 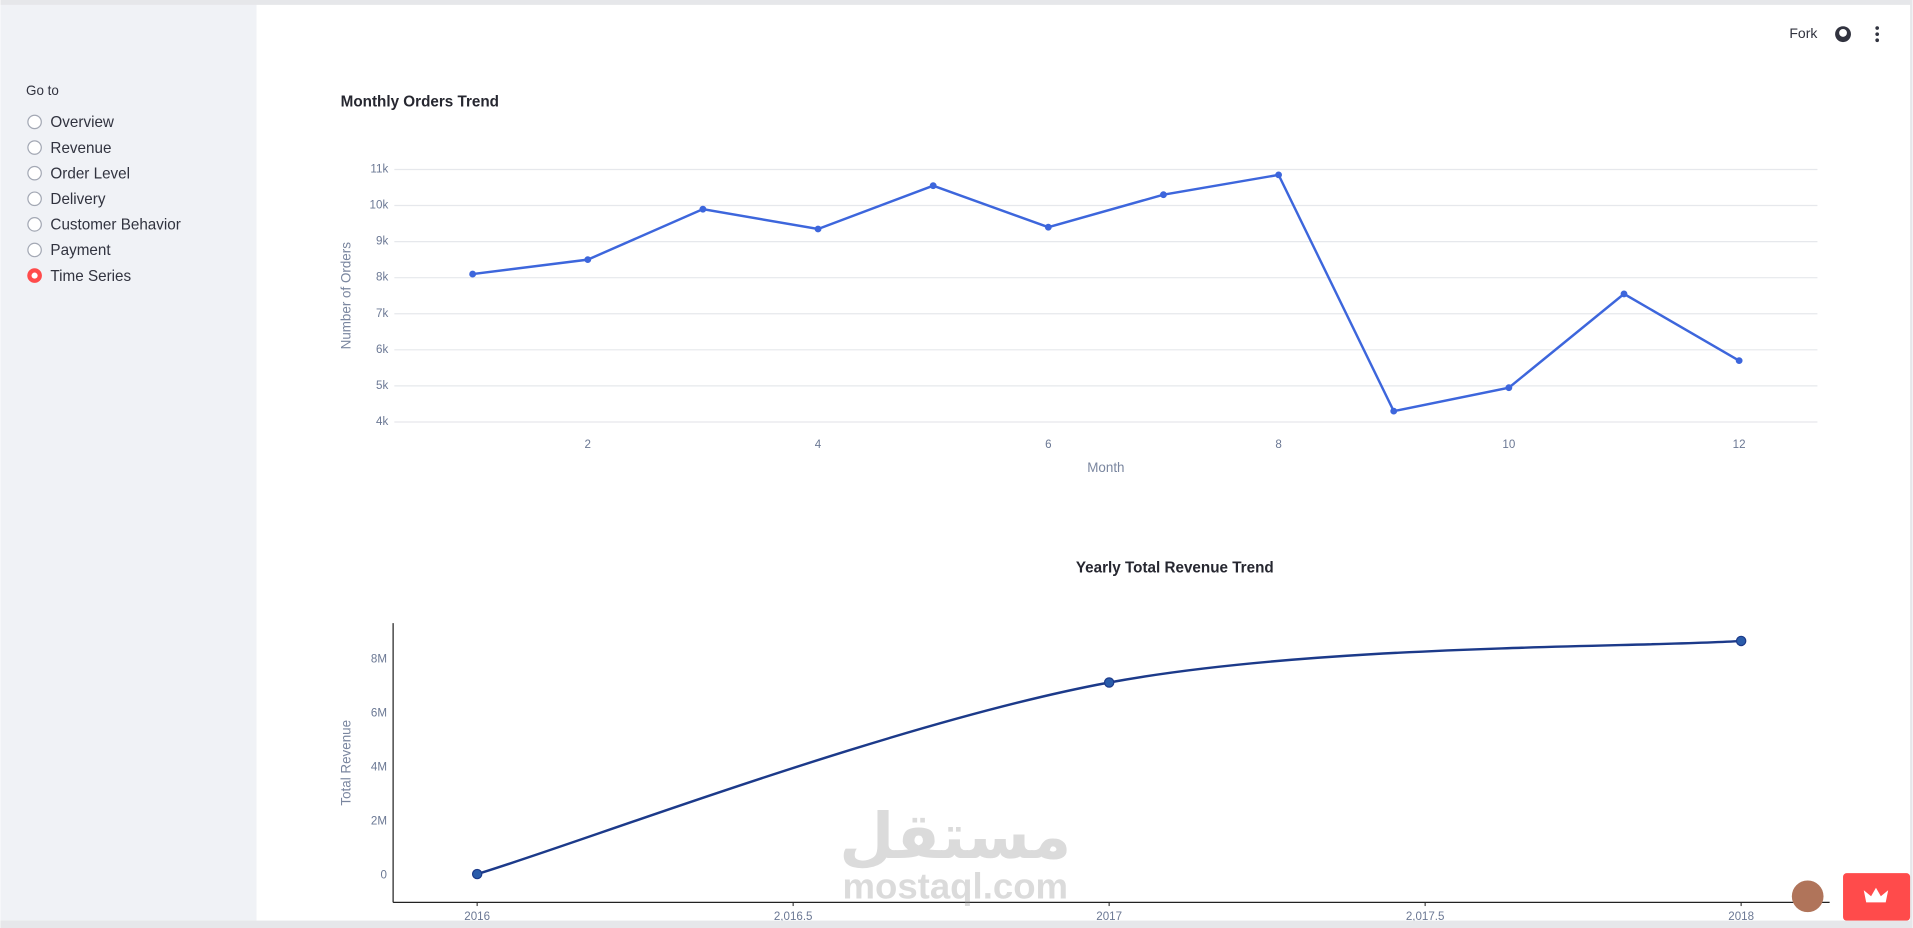 I want to click on y-axis-title: Total Revenue, so click(x=345, y=763).